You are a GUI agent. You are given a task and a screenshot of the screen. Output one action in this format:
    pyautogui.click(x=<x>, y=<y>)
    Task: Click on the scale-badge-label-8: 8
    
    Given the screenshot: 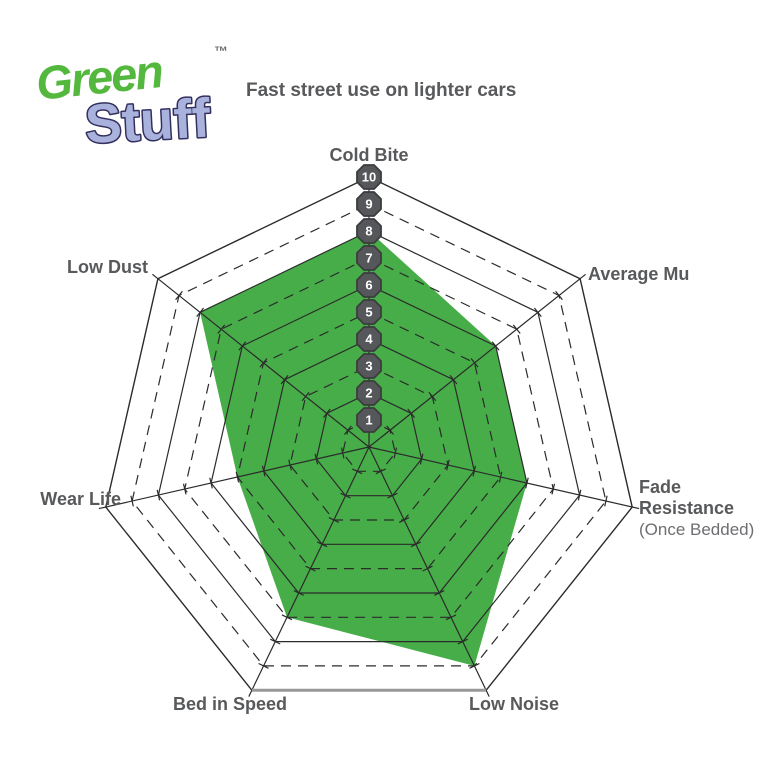 What is the action you would take?
    pyautogui.click(x=368, y=231)
    